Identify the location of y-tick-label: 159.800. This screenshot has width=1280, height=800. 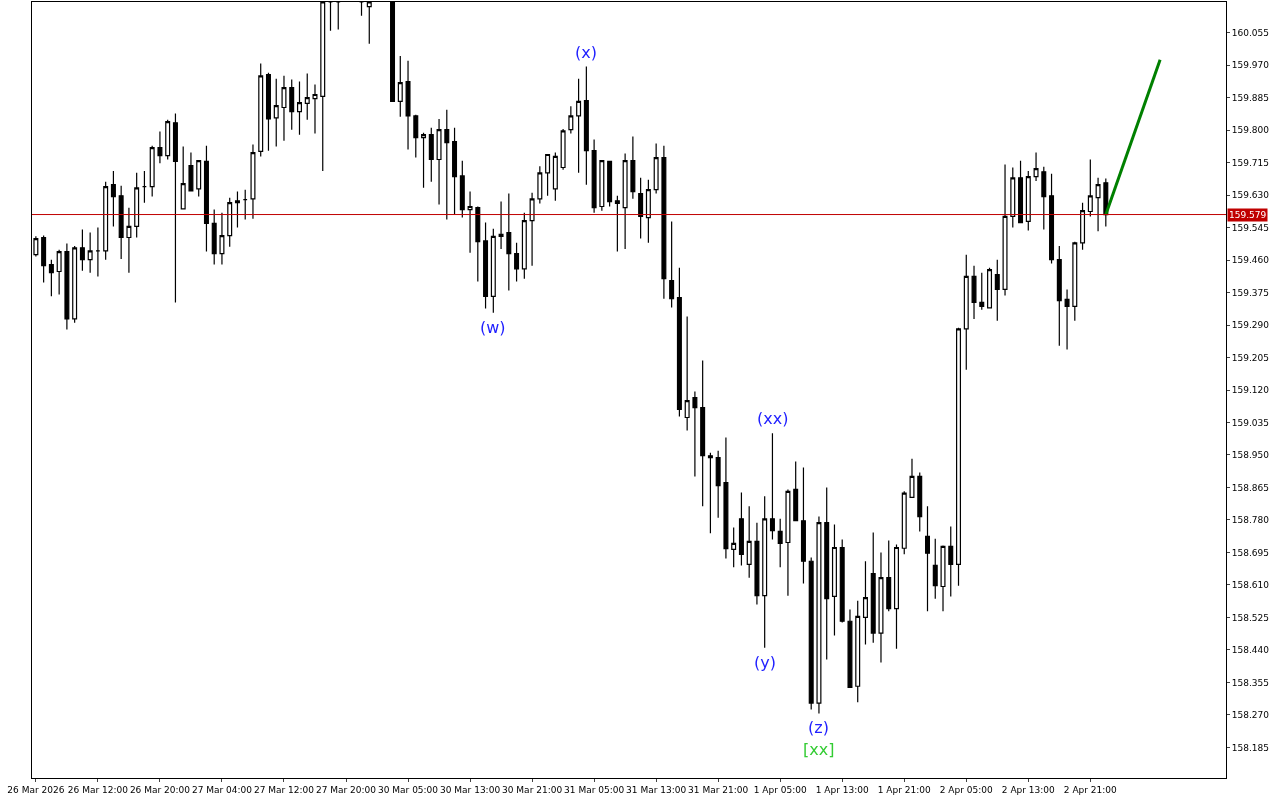
(1250, 130).